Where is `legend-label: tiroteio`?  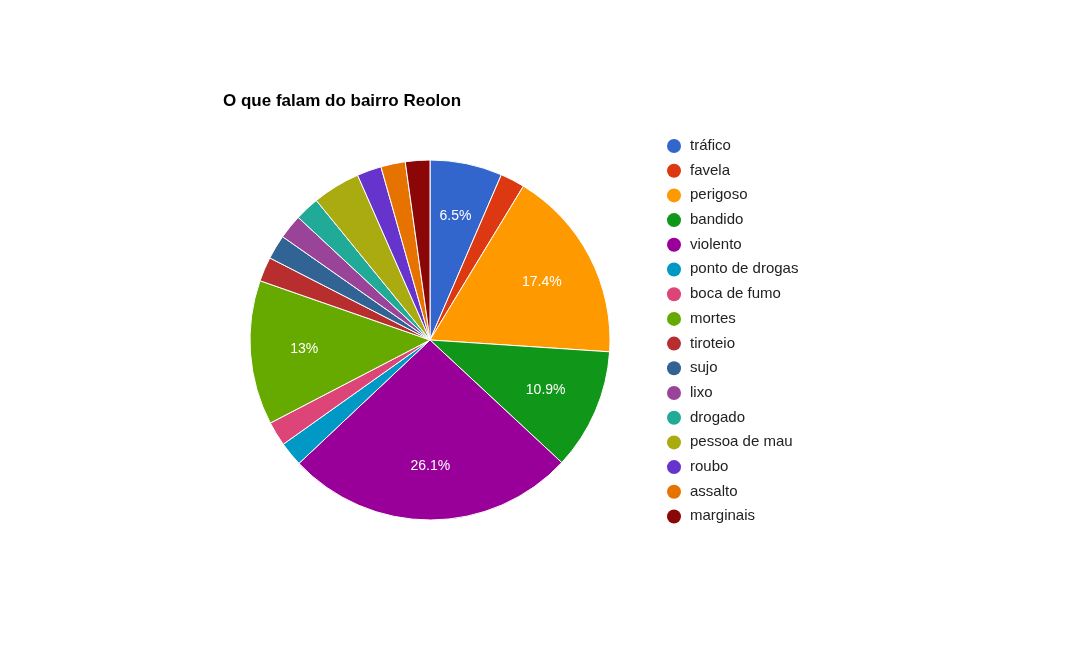 legend-label: tiroteio is located at coordinates (713, 342).